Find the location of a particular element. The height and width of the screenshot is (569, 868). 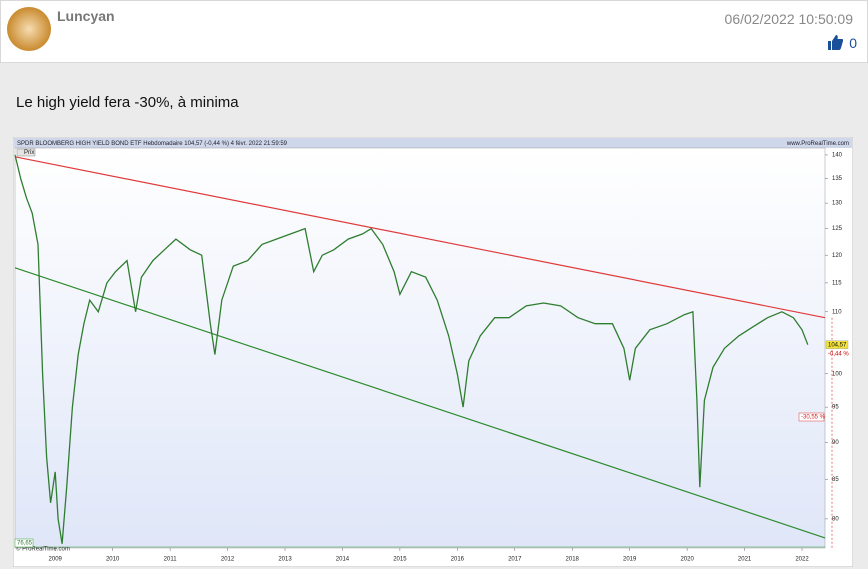

legend-label: Prix is located at coordinates (29, 153).